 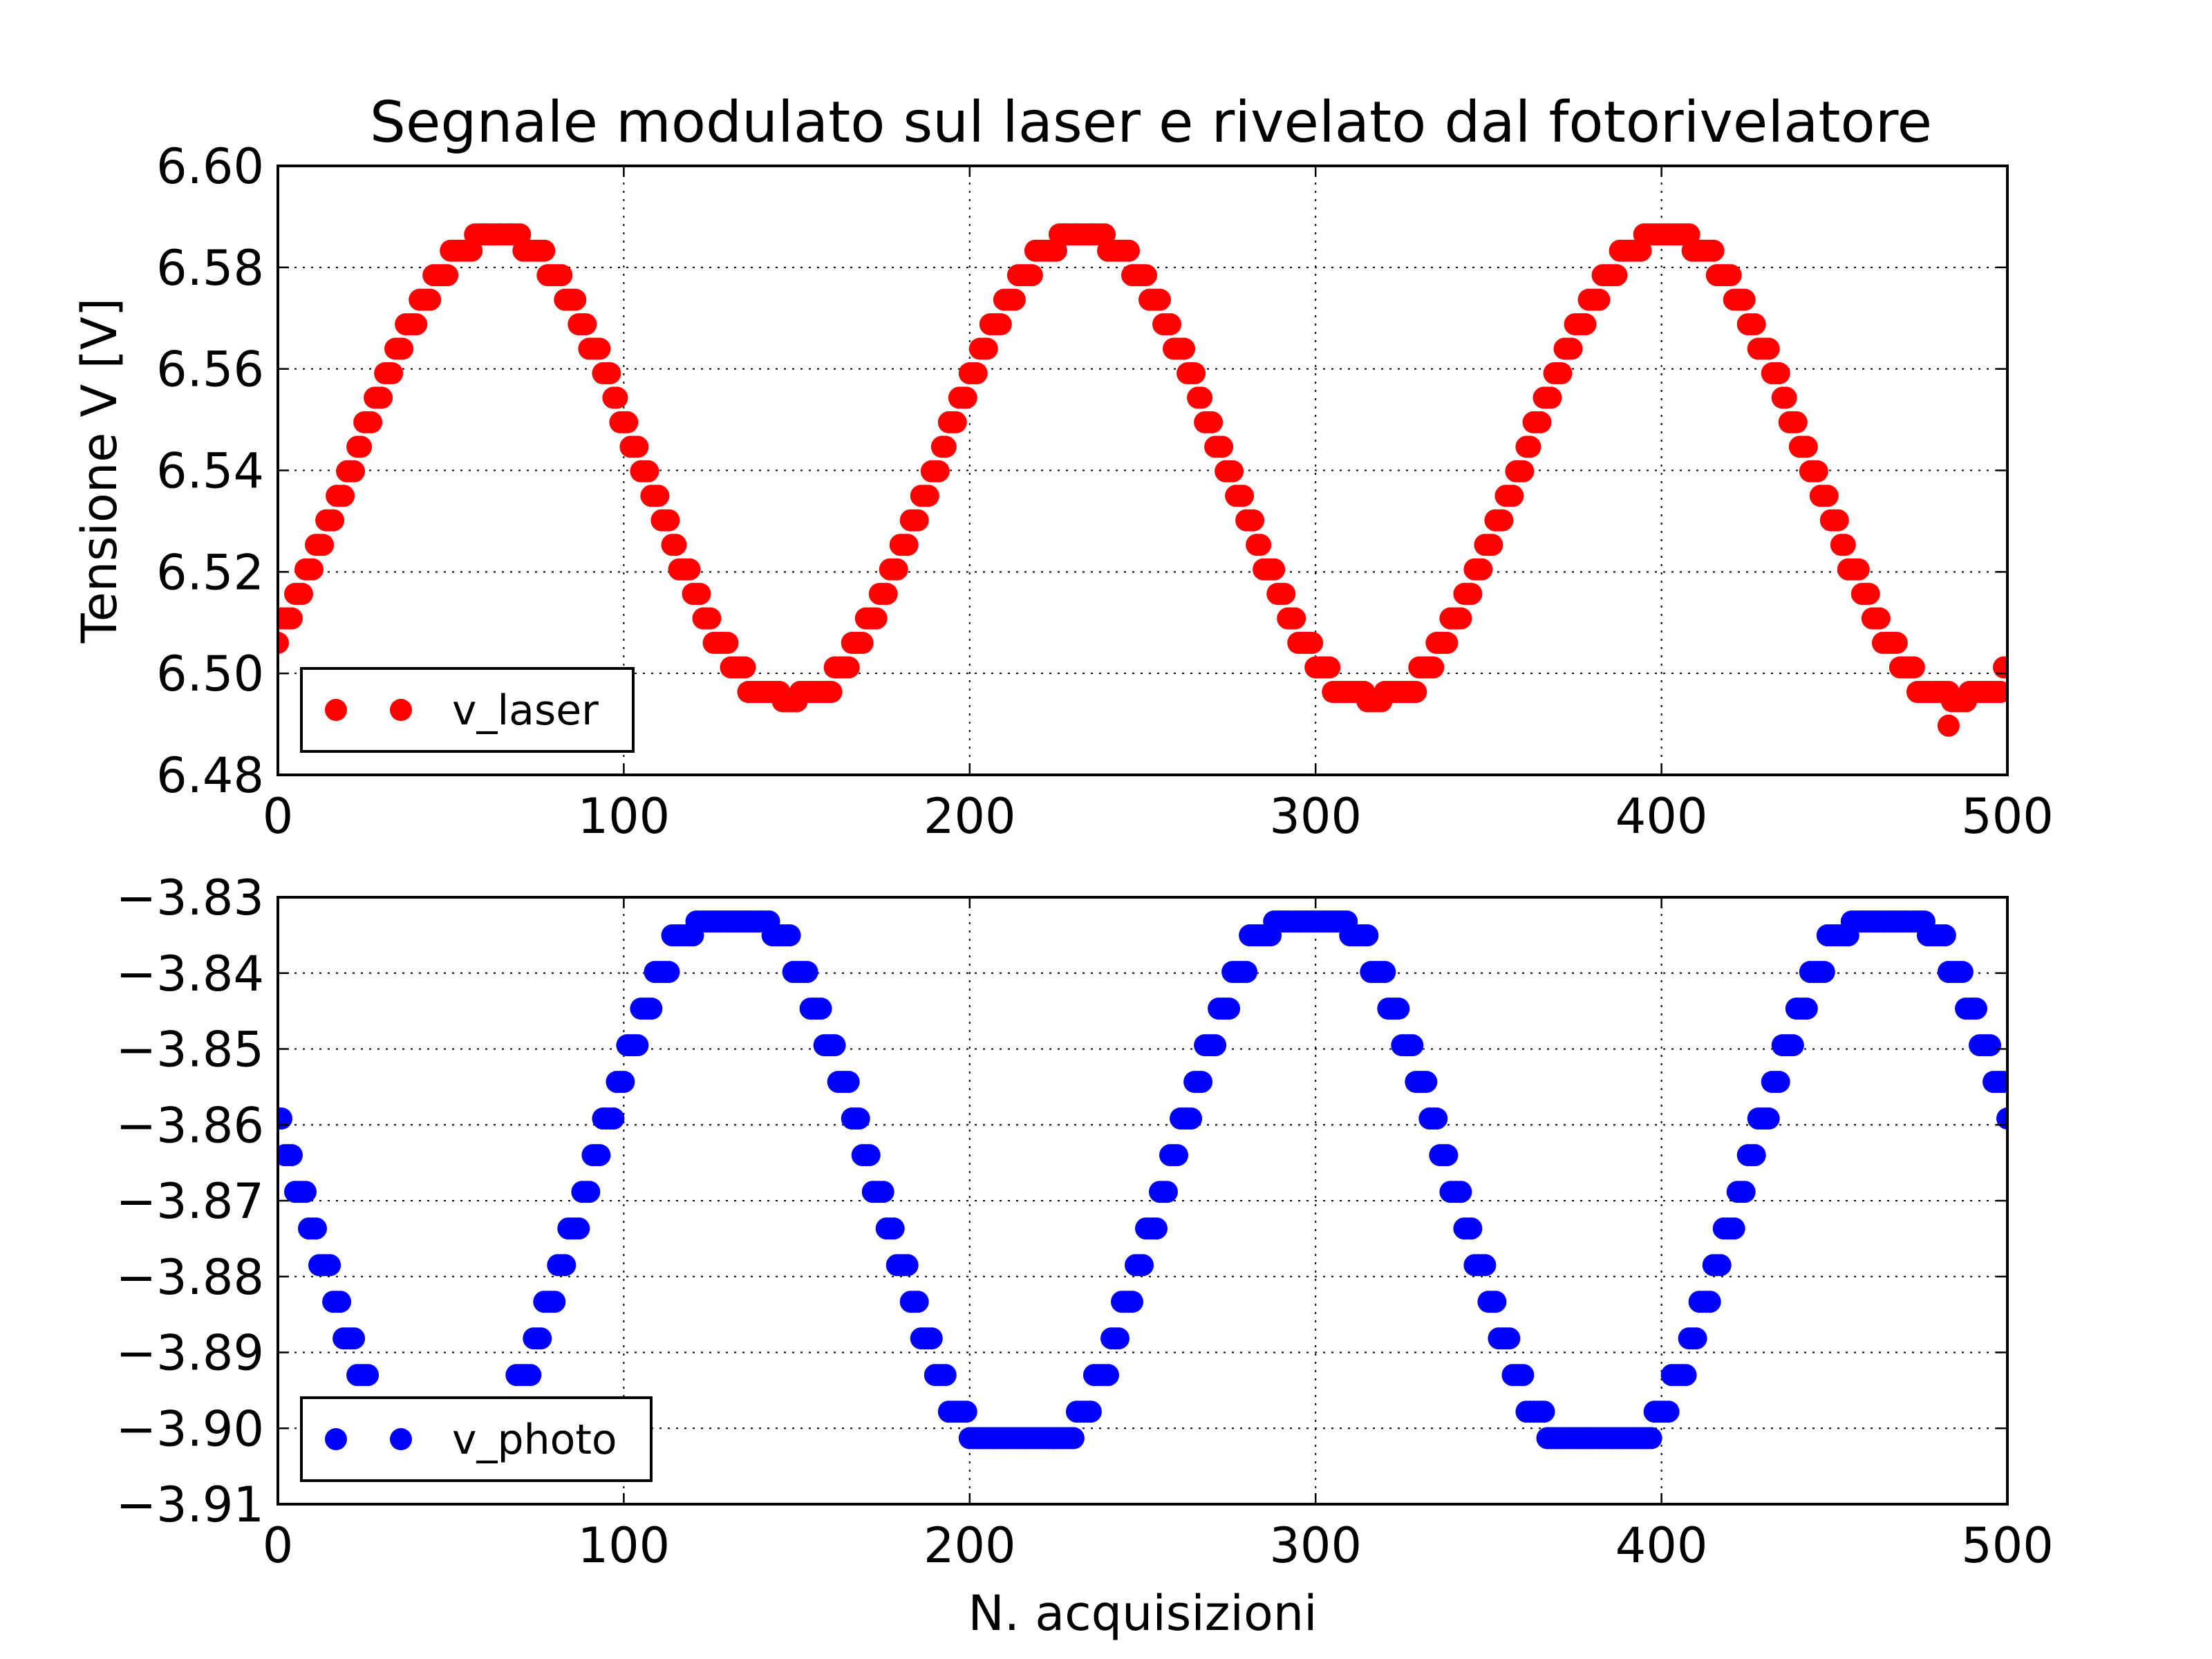 What do you see at coordinates (190, 1353) in the screenshot?
I see `y-tick-label: −3.89` at bounding box center [190, 1353].